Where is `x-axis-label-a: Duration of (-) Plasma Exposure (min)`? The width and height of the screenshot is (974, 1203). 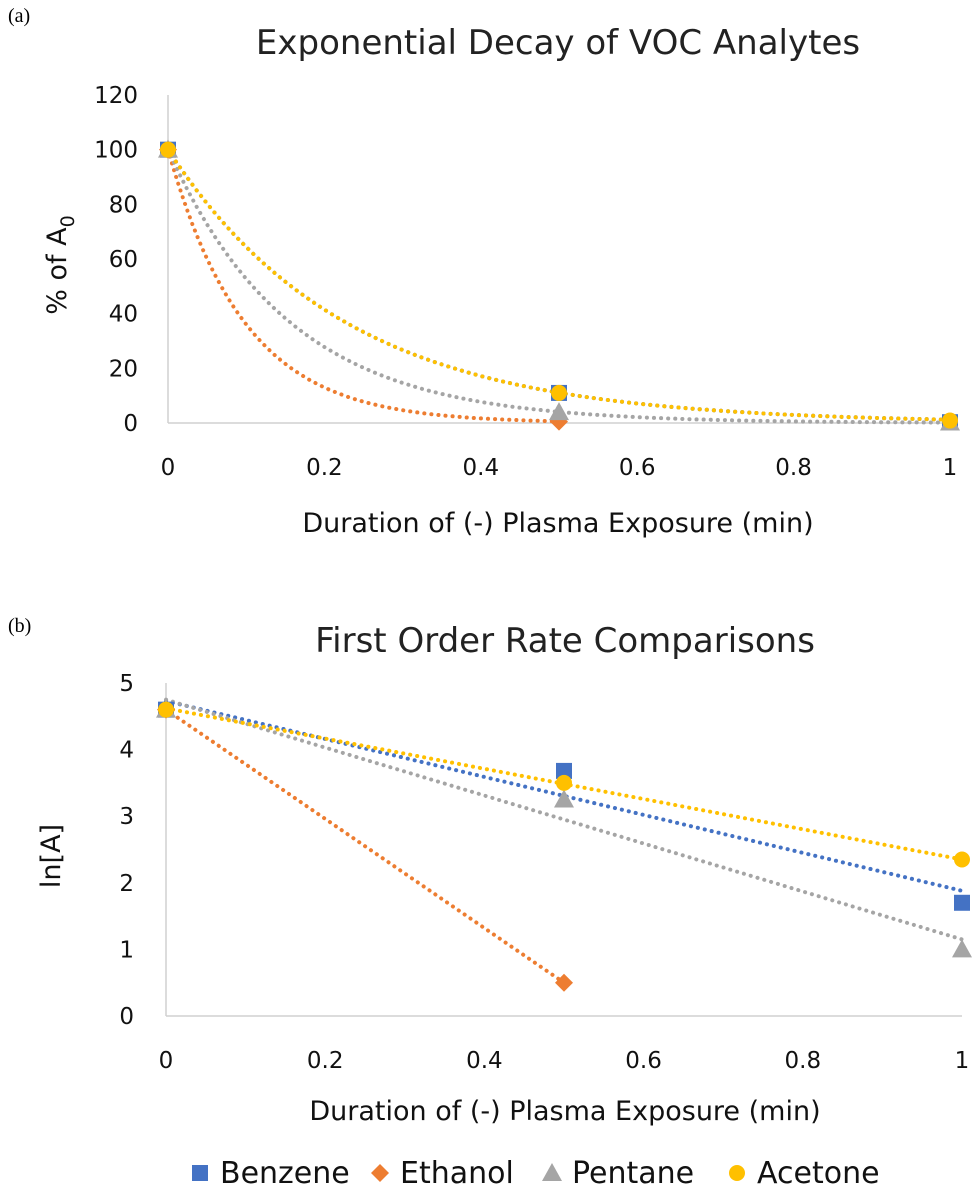 x-axis-label-a: Duration of (-) Plasma Exposure (min) is located at coordinates (557, 523).